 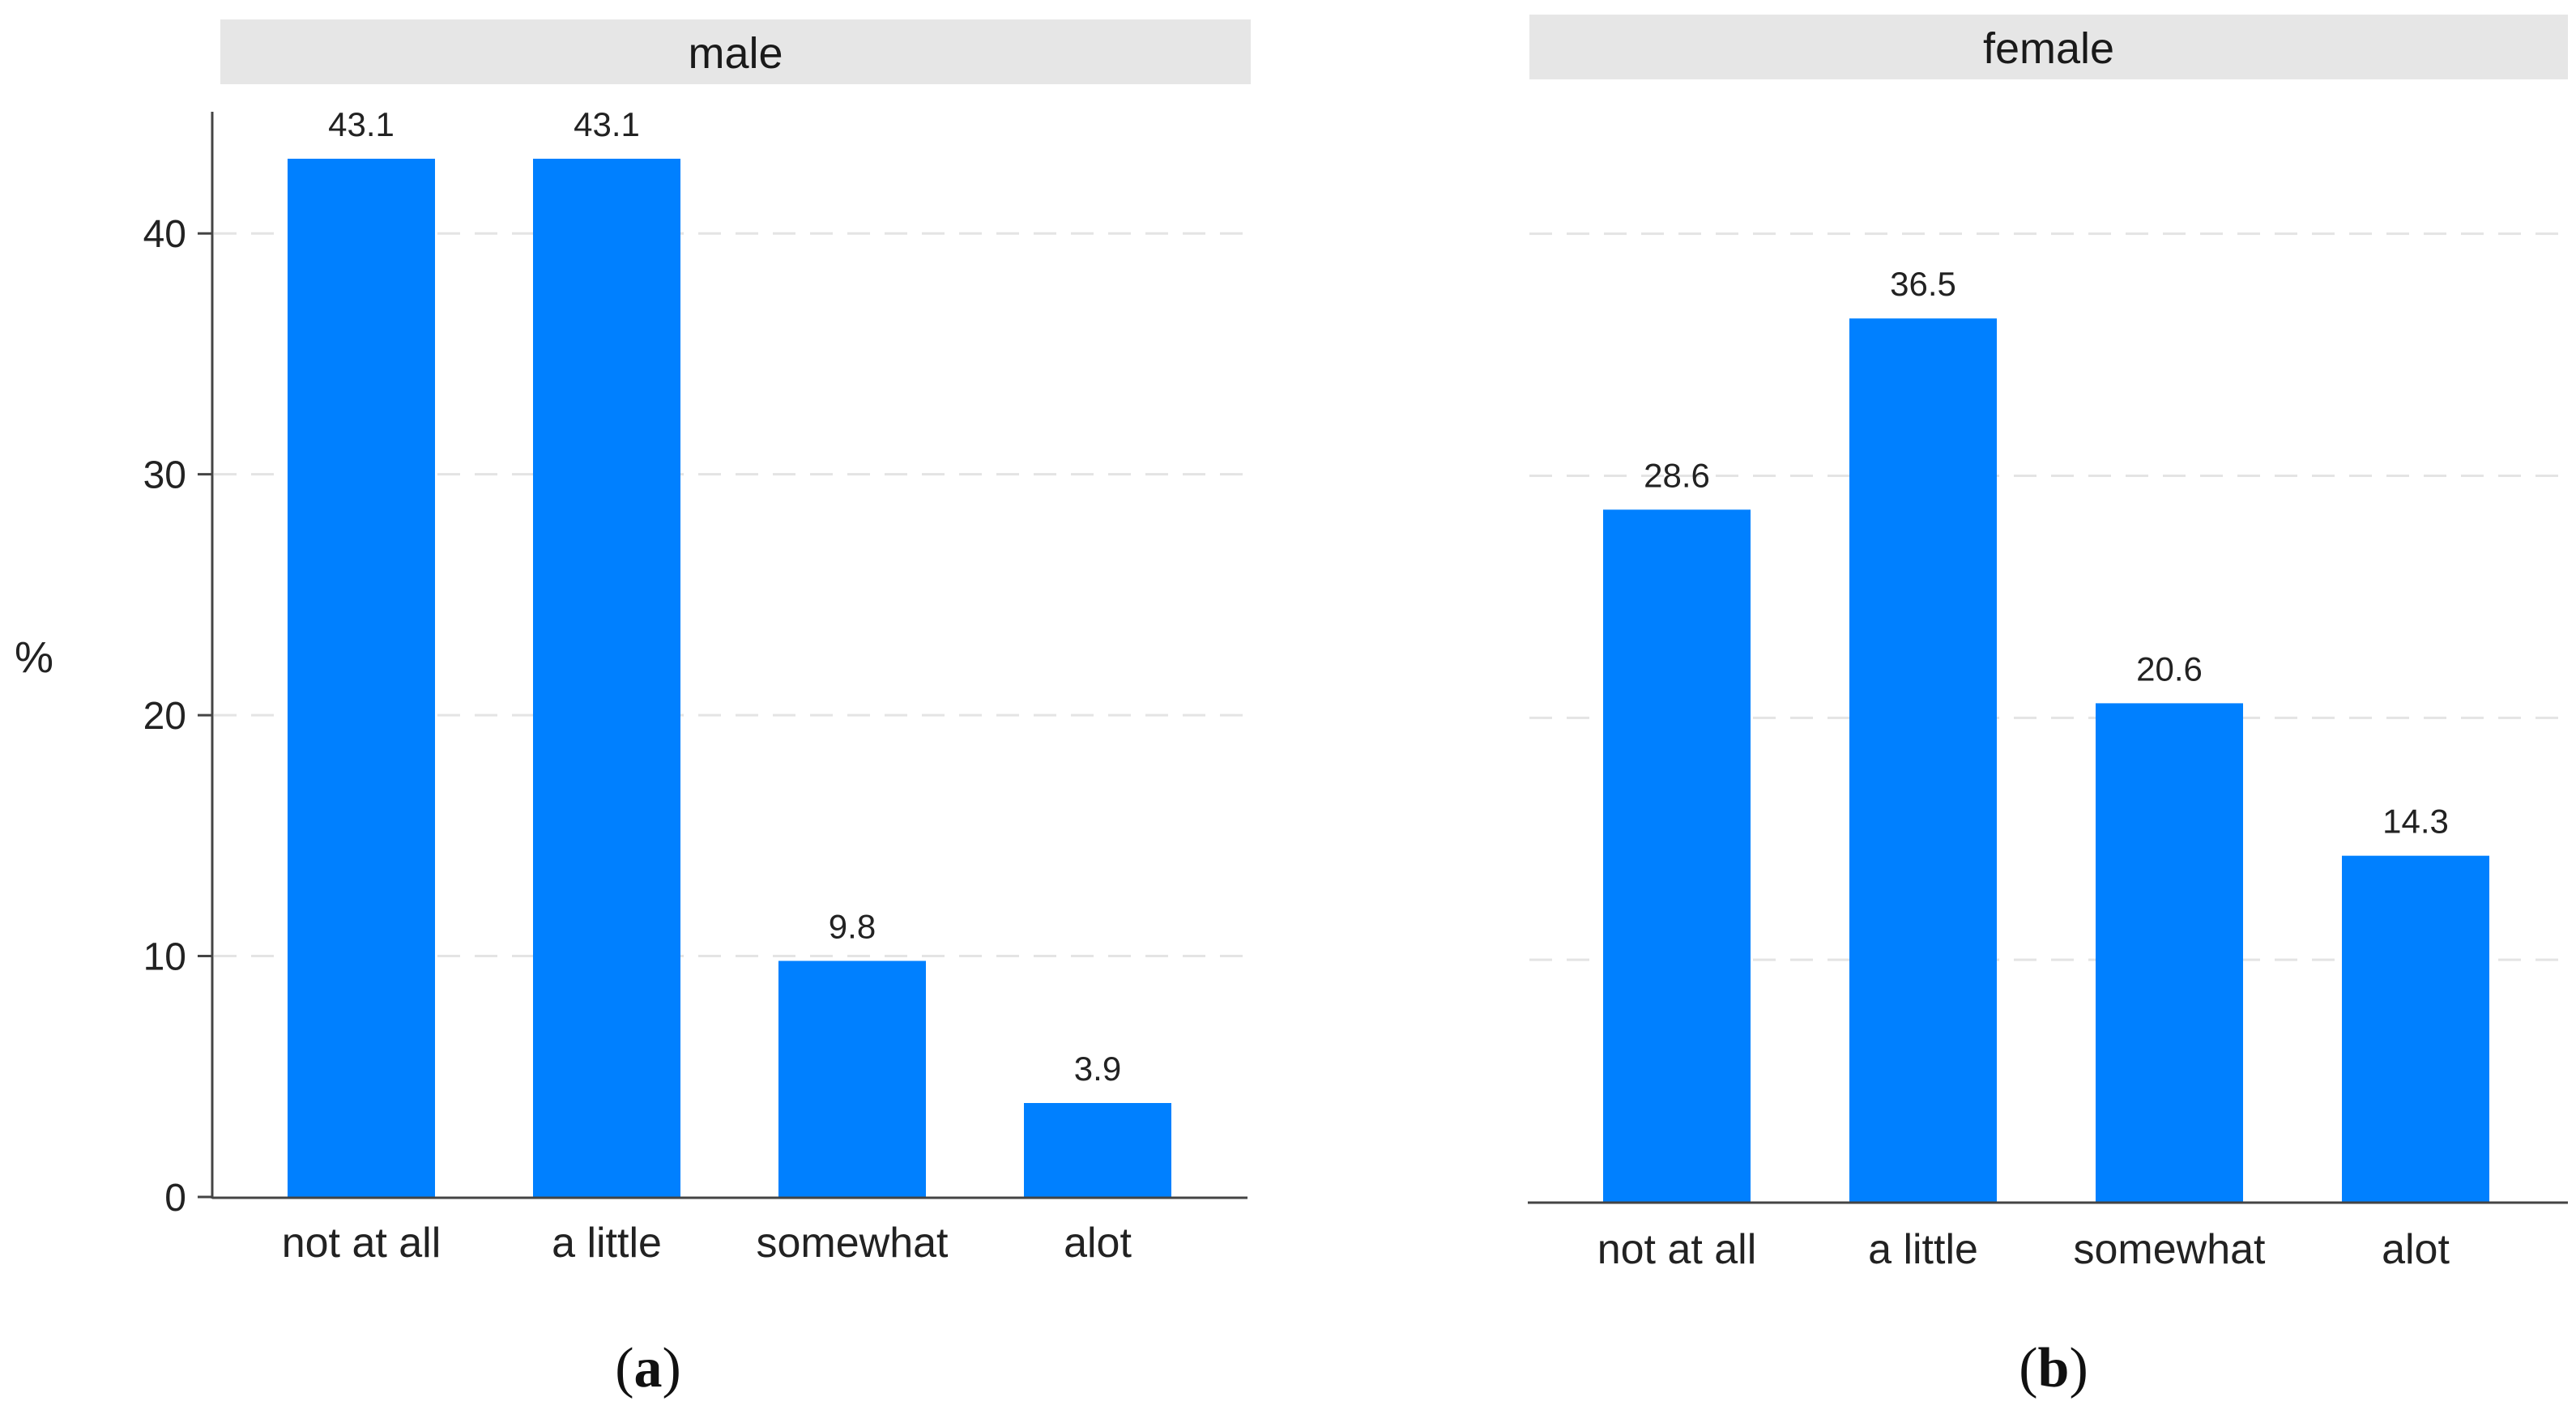 What do you see at coordinates (165, 716) in the screenshot?
I see `y-tick-label: 20` at bounding box center [165, 716].